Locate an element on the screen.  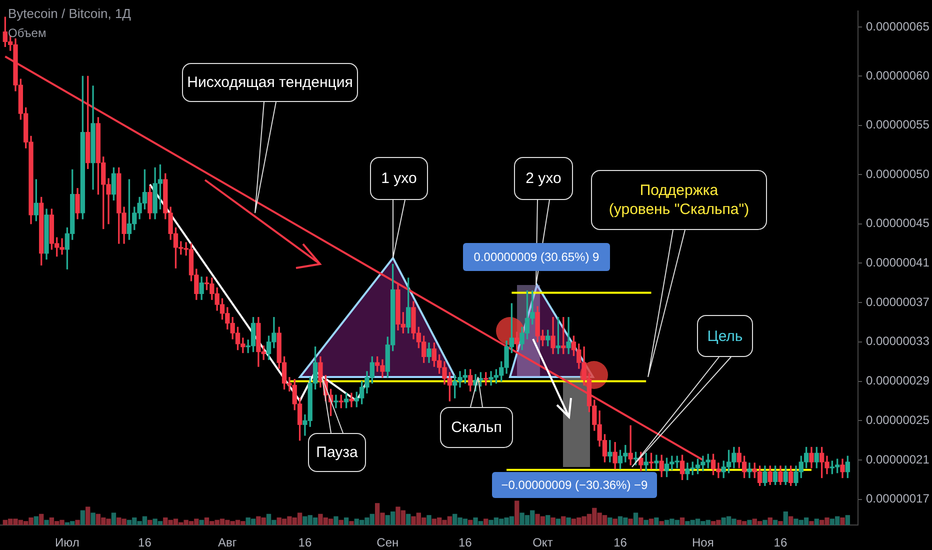
annotation: 1 ухо is located at coordinates (399, 178).